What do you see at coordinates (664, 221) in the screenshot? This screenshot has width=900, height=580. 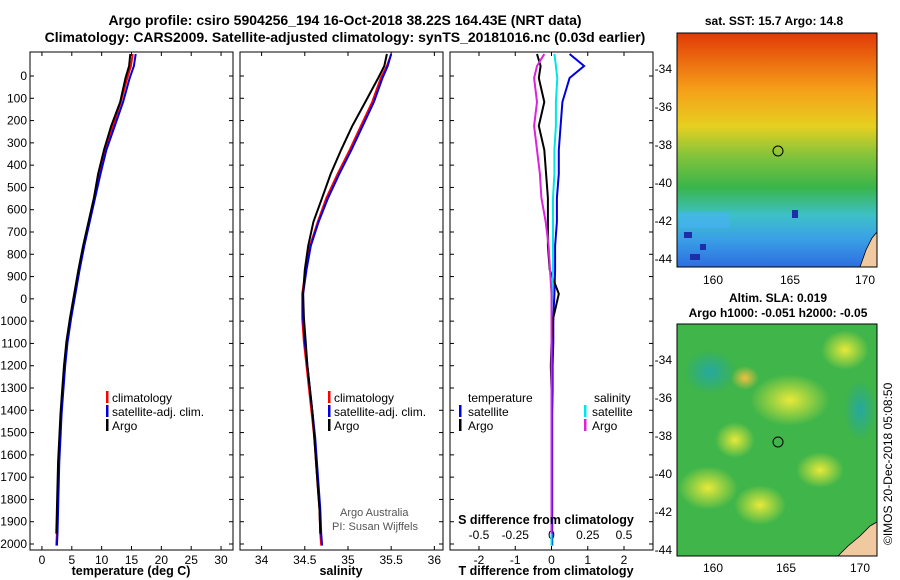 I see `sst-lat-label: -42` at bounding box center [664, 221].